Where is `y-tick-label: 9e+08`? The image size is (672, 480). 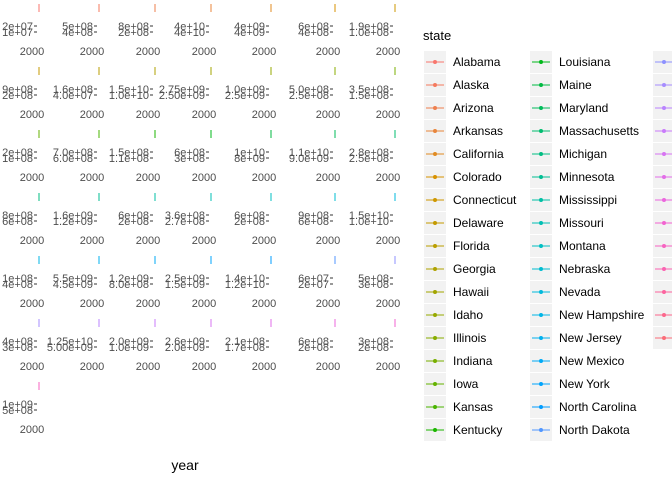 y-tick-label: 9e+08 is located at coordinates (313, 216).